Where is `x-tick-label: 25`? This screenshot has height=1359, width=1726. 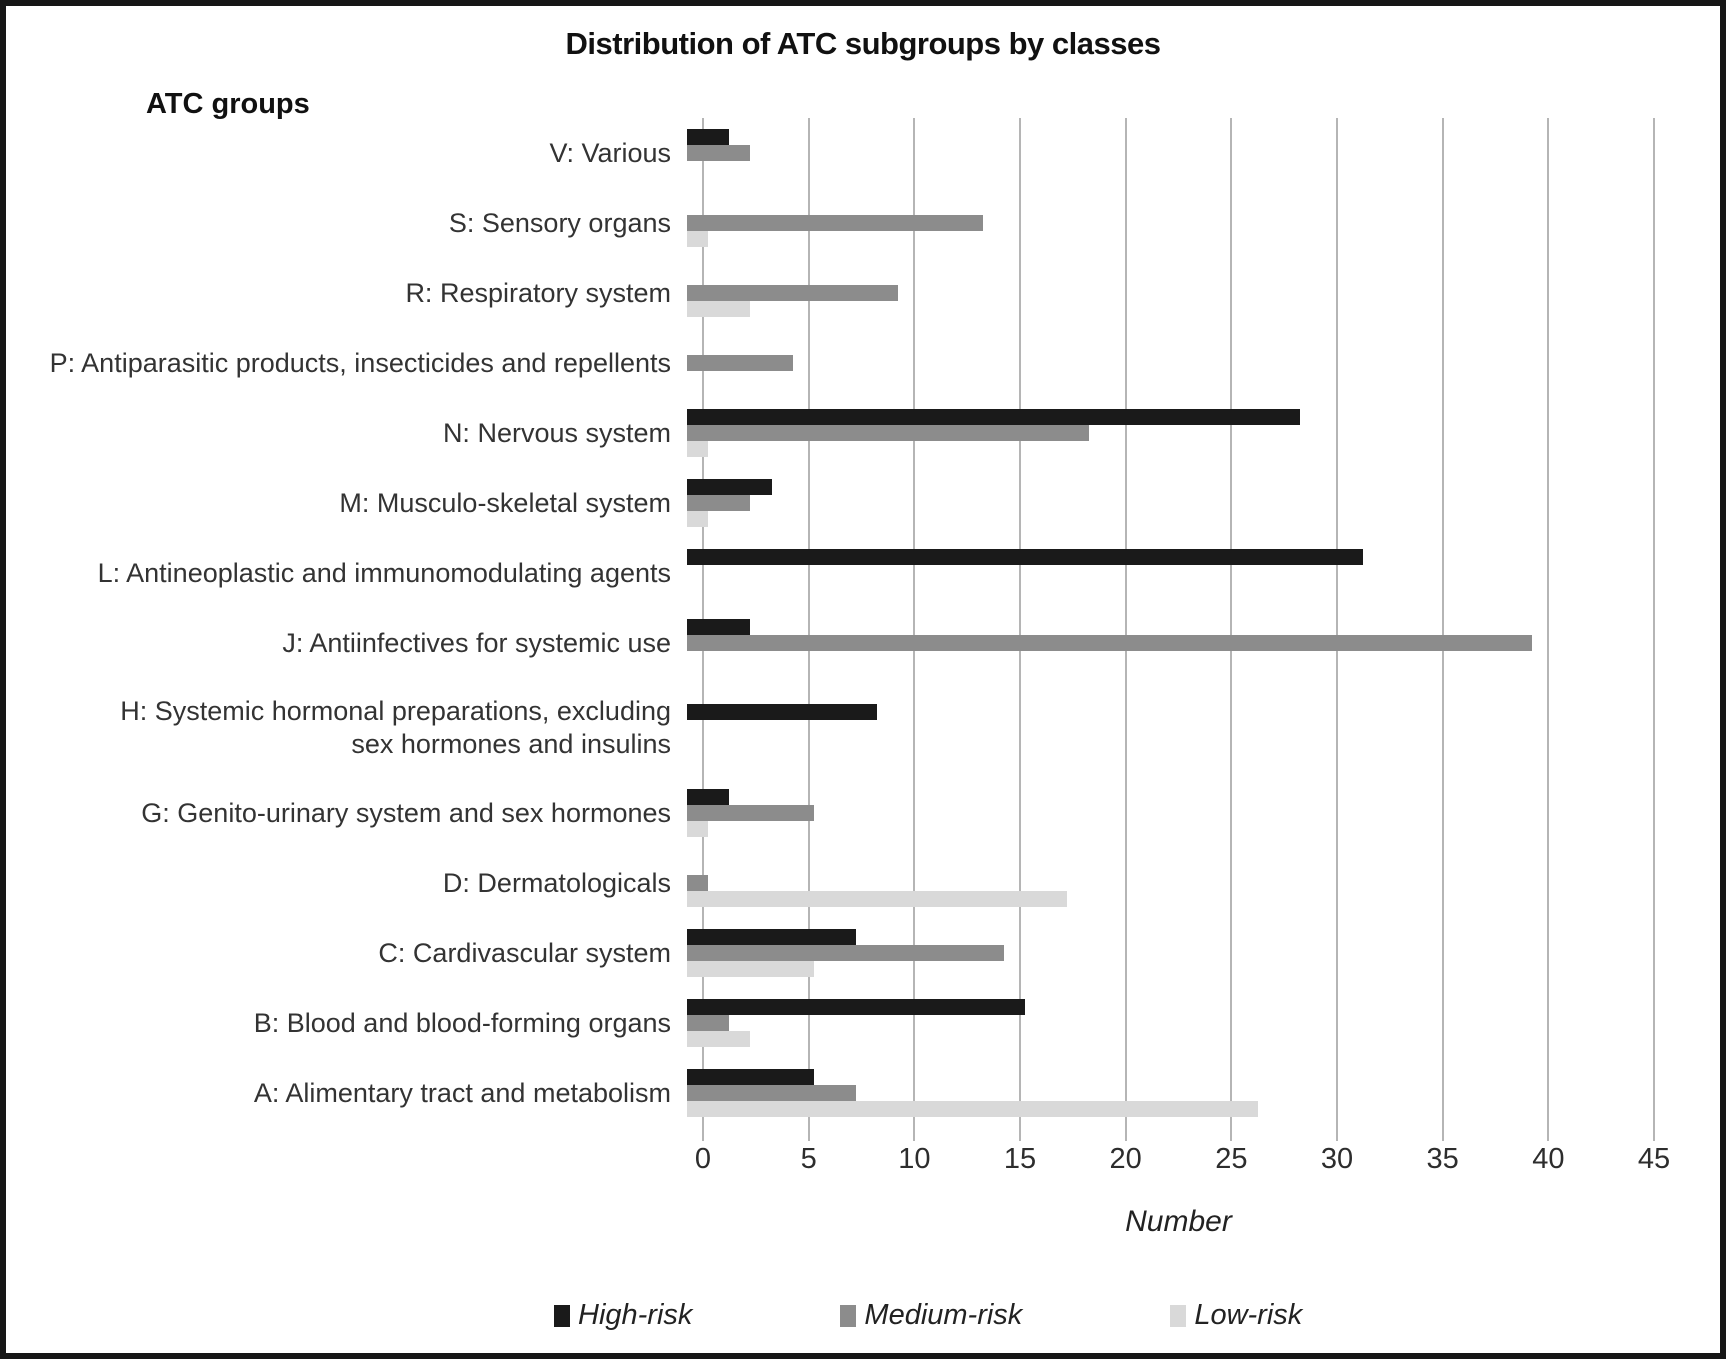 x-tick-label: 25 is located at coordinates (1231, 1159).